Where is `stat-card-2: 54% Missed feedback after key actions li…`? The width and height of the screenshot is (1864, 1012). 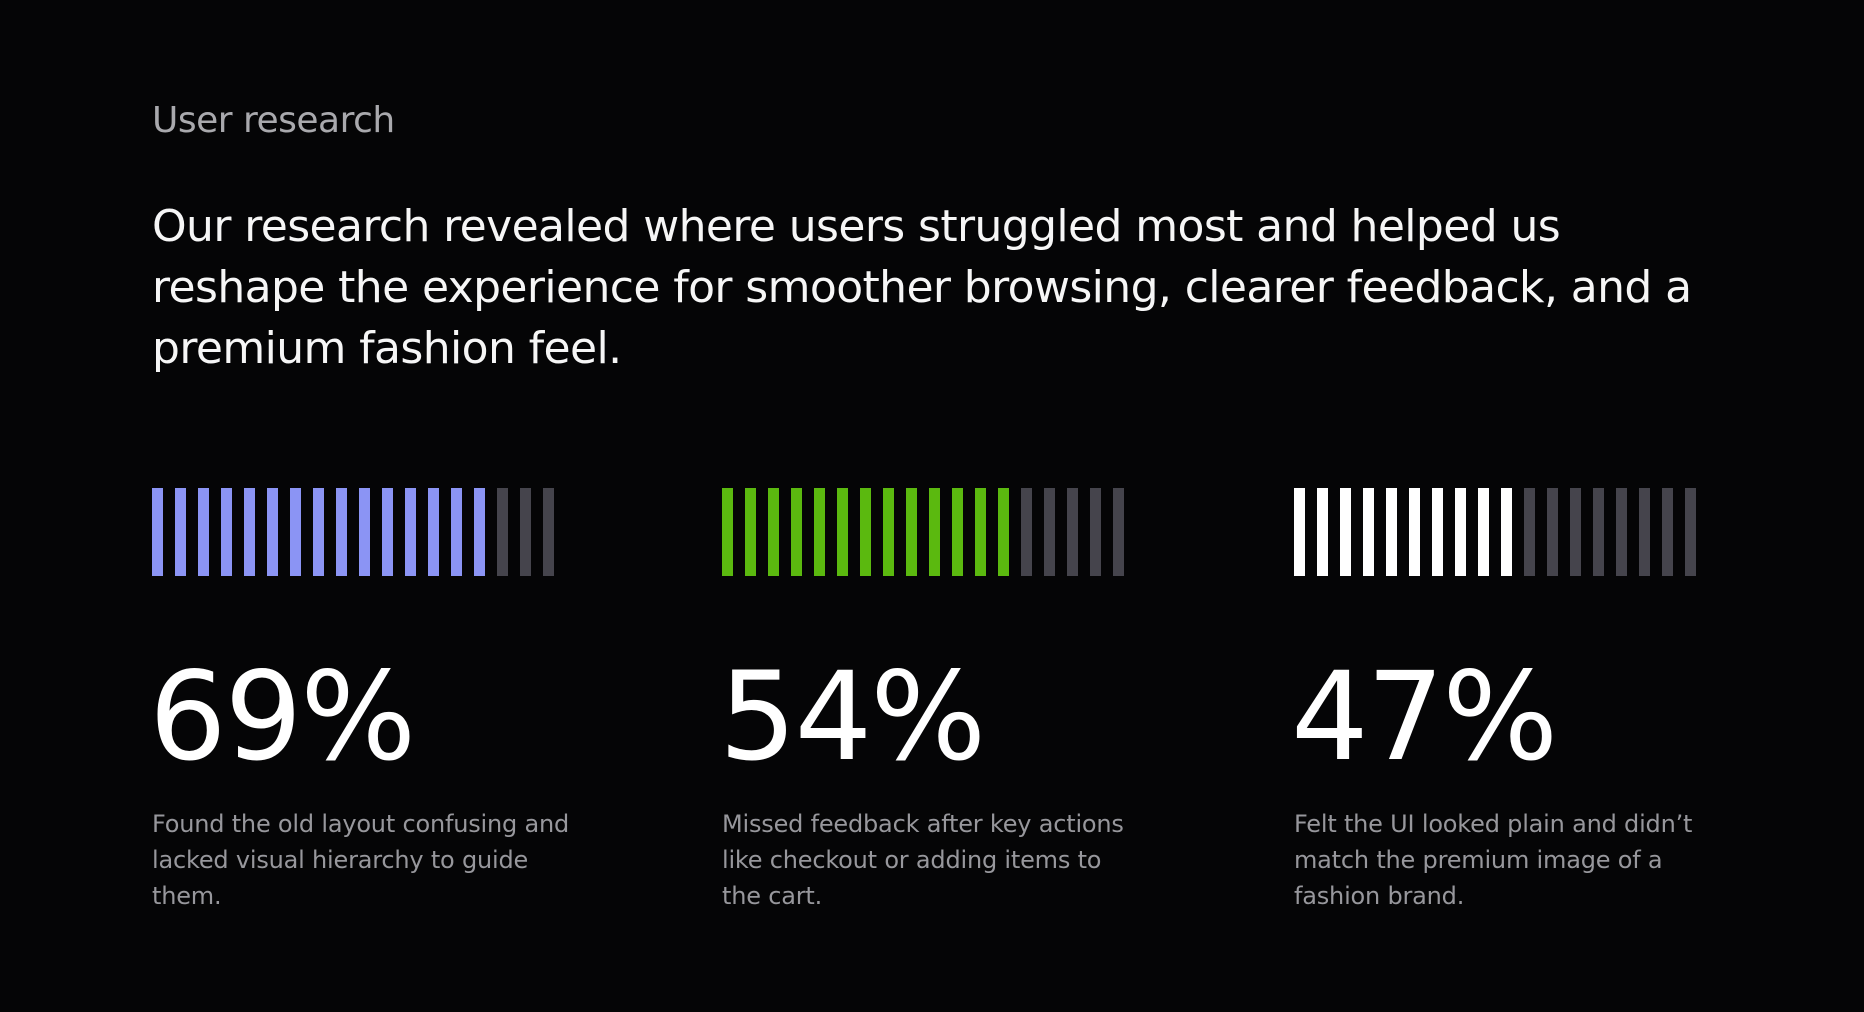
stat-card-2: 54% Missed feedback after key actions li… is located at coordinates (930, 699).